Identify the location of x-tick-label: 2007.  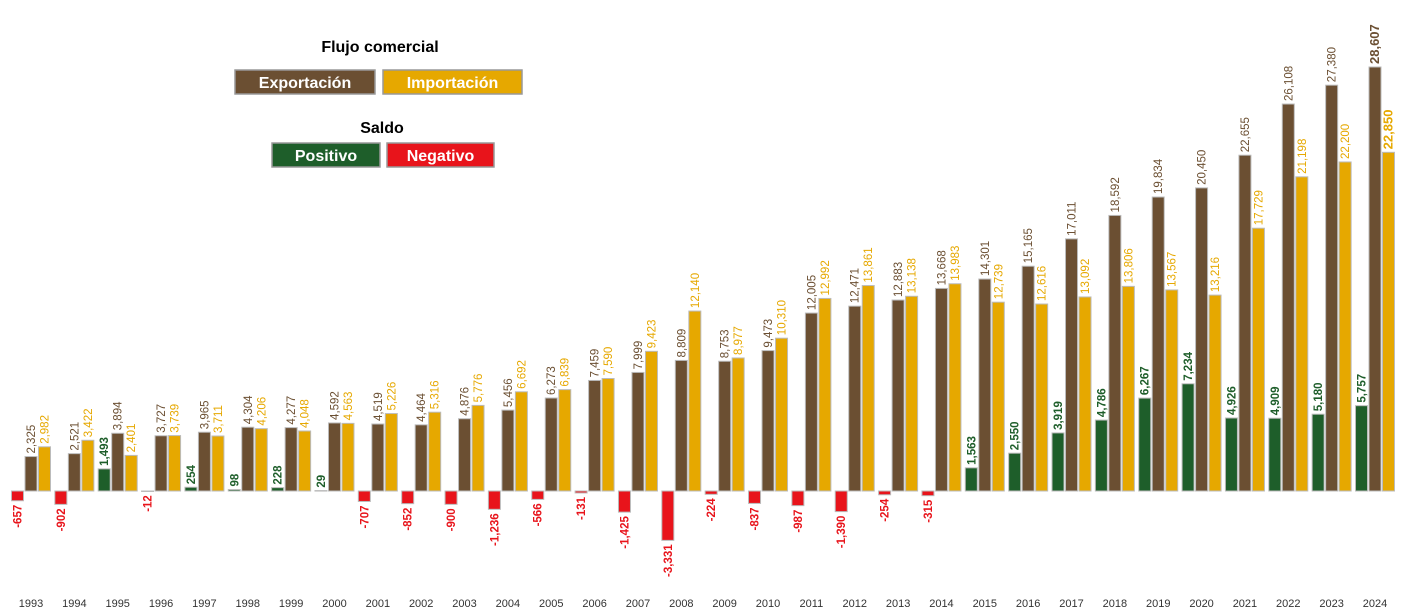
(638, 604).